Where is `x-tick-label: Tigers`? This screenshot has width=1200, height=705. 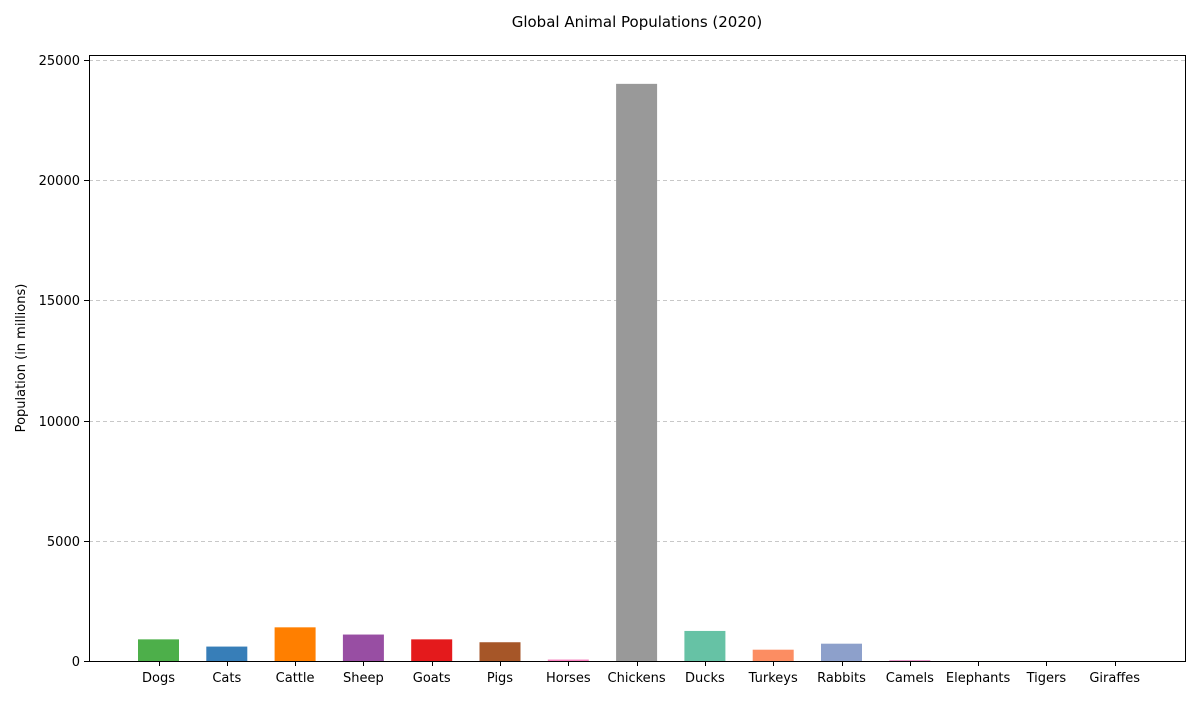
x-tick-label: Tigers is located at coordinates (1046, 678).